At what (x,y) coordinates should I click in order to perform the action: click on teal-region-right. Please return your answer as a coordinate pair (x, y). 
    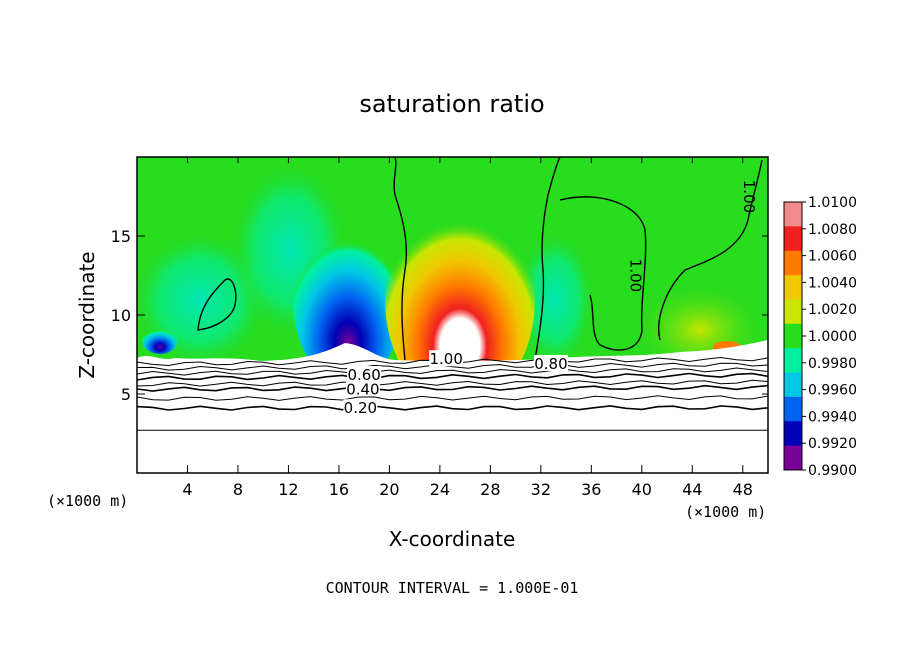
    Looking at the image, I should click on (555, 300).